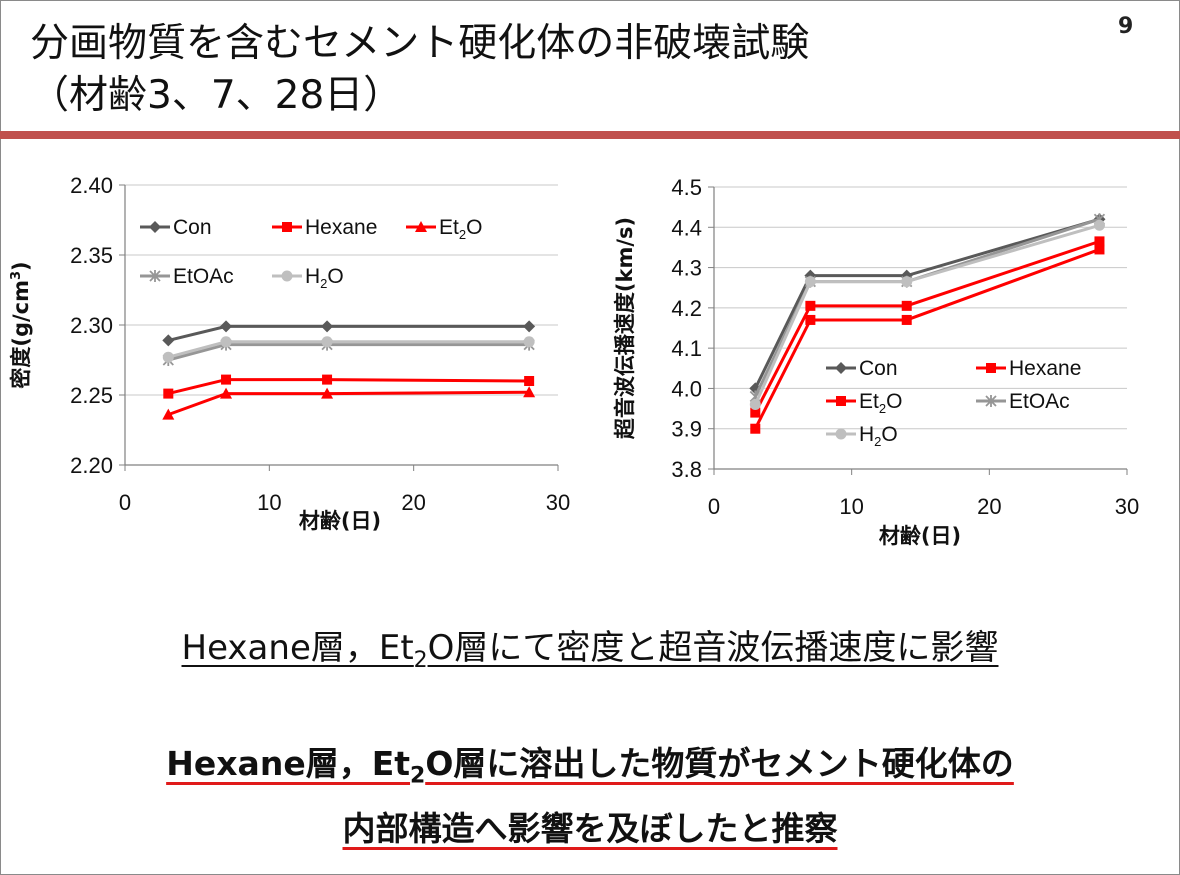 This screenshot has width=1180, height=875. Describe the element at coordinates (686, 388) in the screenshot. I see `y-tick-label: 4.0` at that location.